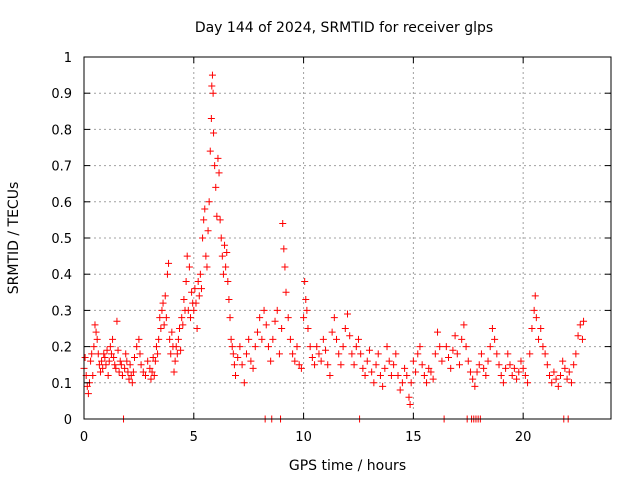 The image size is (640, 480). What do you see at coordinates (61, 203) in the screenshot?
I see `y-tick-label: 0.6` at bounding box center [61, 203].